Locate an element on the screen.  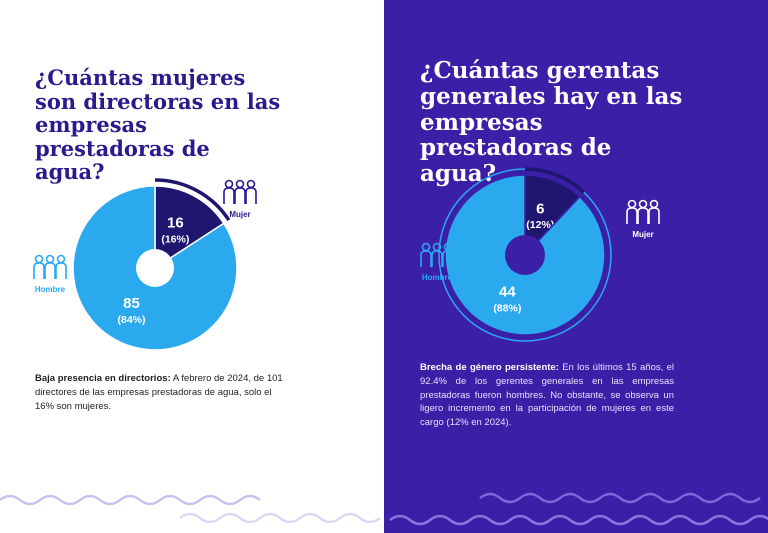
caption-lead: Brecha de género persistente: is located at coordinates (489, 367).